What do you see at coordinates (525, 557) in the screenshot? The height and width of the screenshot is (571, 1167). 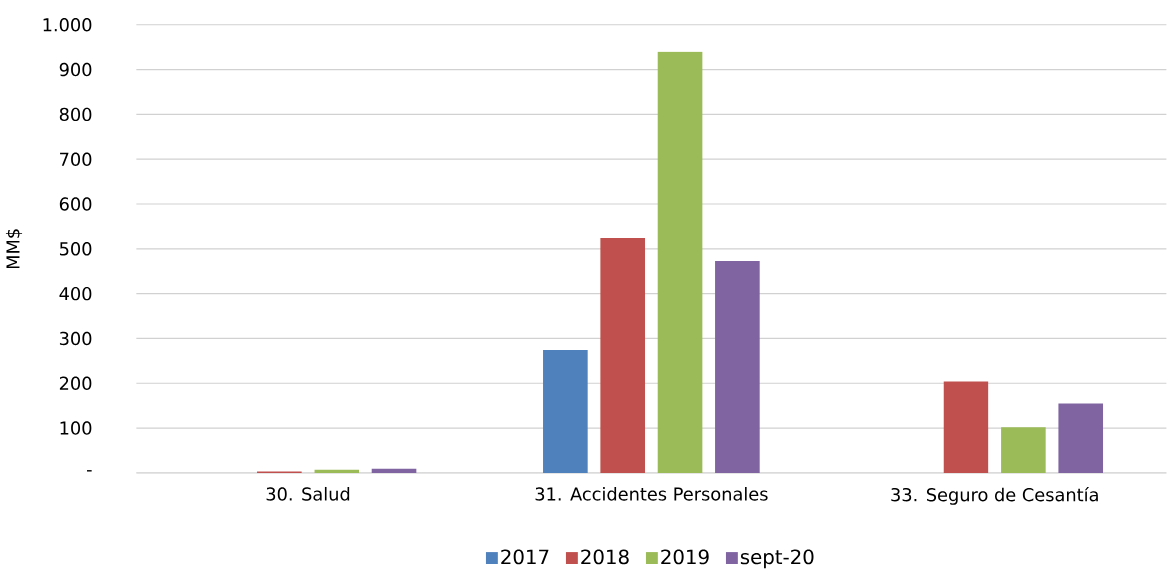 I see `legend-label: 2017` at bounding box center [525, 557].